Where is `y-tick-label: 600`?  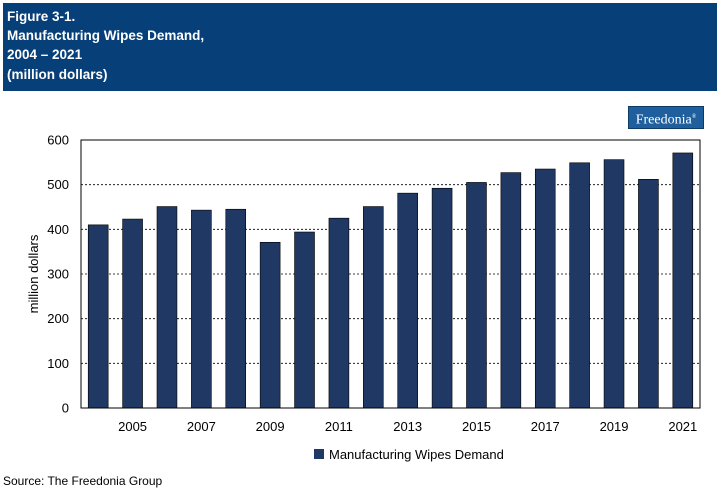 y-tick-label: 600 is located at coordinates (58, 140).